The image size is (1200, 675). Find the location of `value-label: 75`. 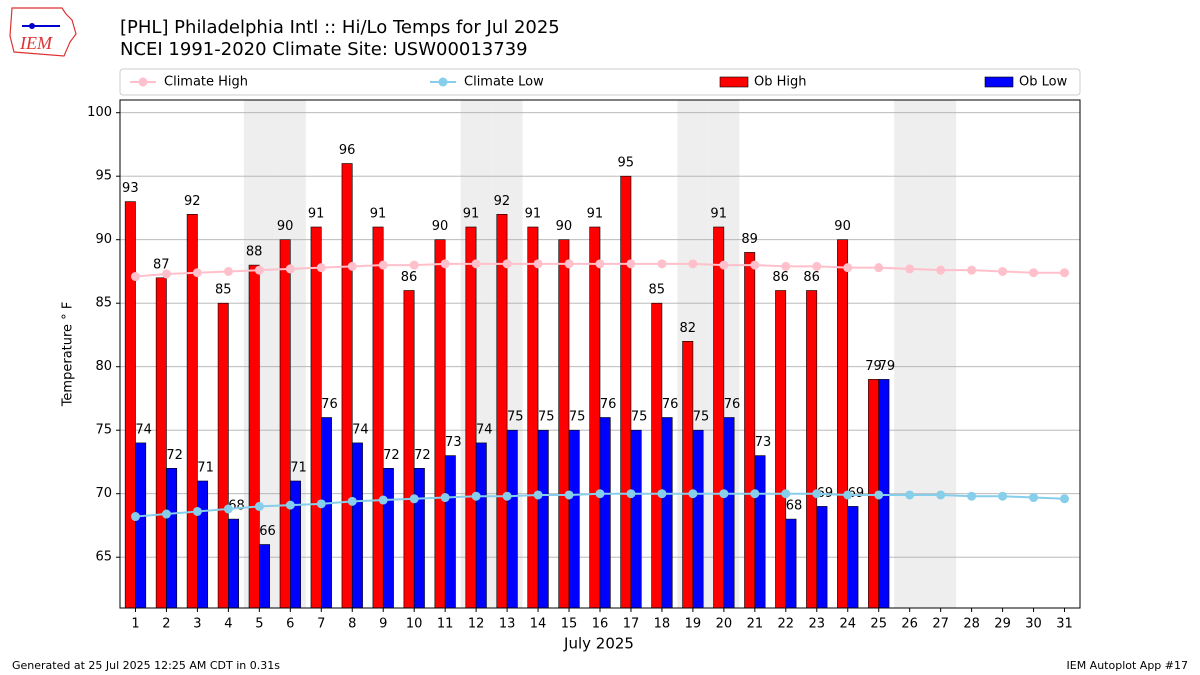

value-label: 75 is located at coordinates (577, 417).